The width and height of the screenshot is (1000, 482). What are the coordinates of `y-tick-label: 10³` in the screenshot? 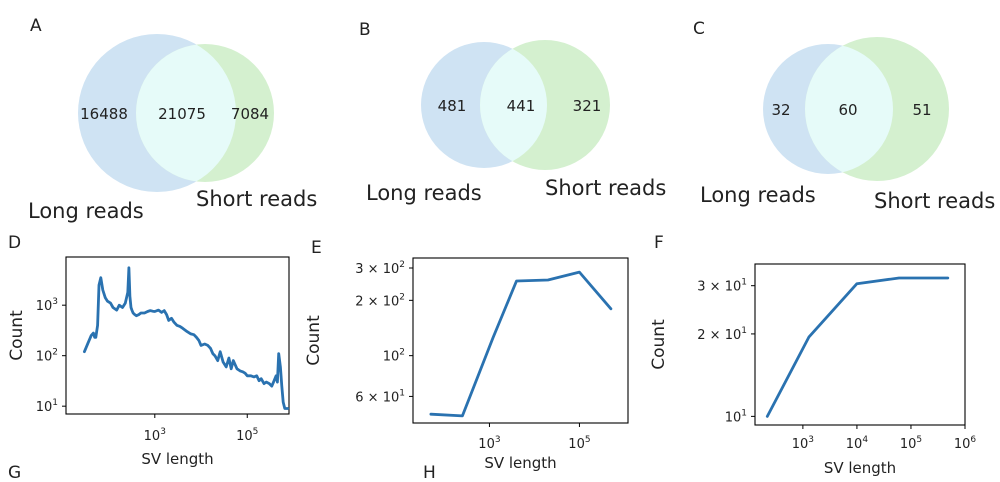 It's located at (47, 305).